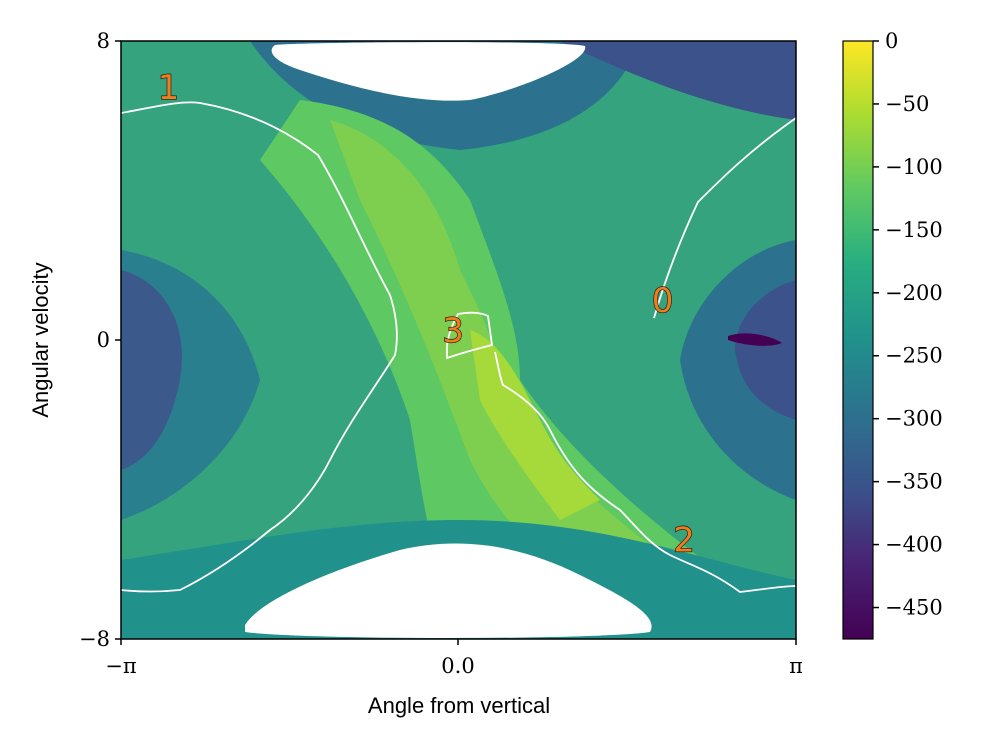  I want to click on y-axis-title: Angular velocity, so click(40, 339).